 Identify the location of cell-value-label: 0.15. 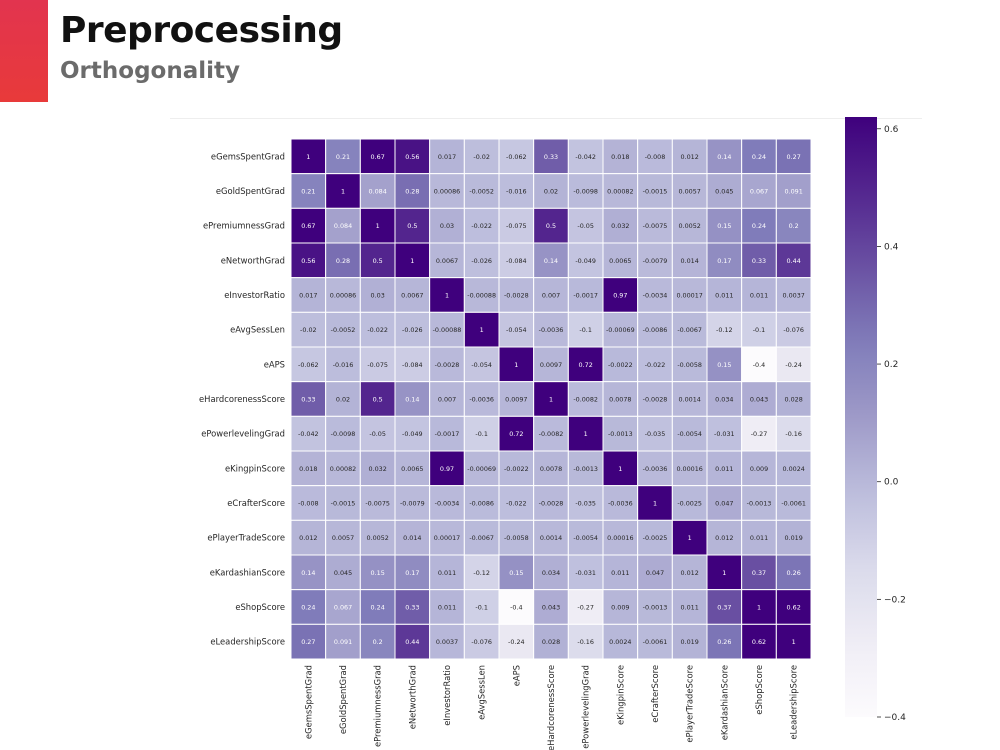
(516, 573).